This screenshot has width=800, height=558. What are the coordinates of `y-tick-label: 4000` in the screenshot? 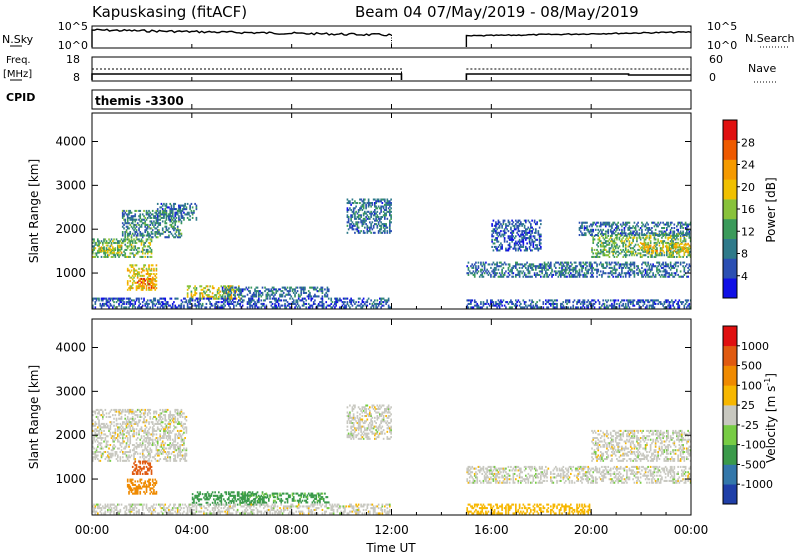 It's located at (70, 142).